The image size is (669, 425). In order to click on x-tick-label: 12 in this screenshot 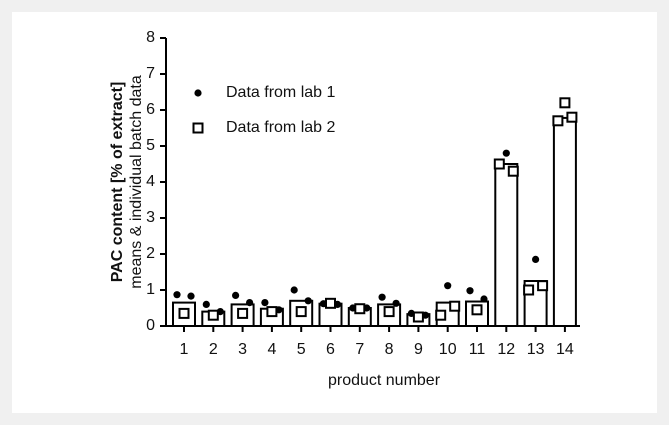, I will do `click(506, 349)`.